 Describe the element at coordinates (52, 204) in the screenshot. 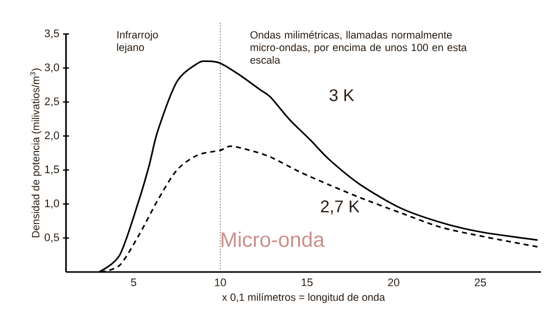

I see `y-tick-label: 1,0` at that location.